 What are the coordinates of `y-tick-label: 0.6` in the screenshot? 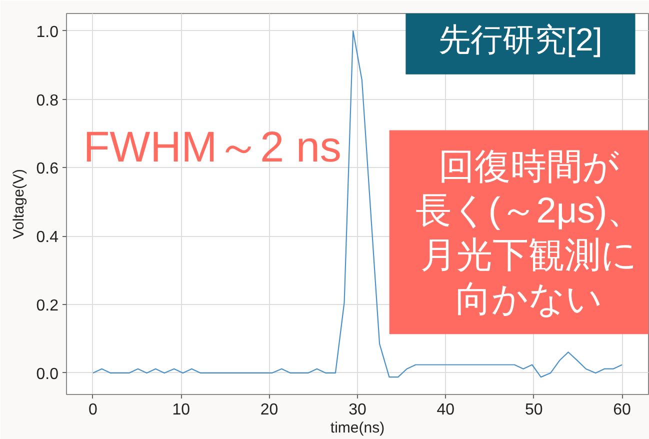 It's located at (47, 169).